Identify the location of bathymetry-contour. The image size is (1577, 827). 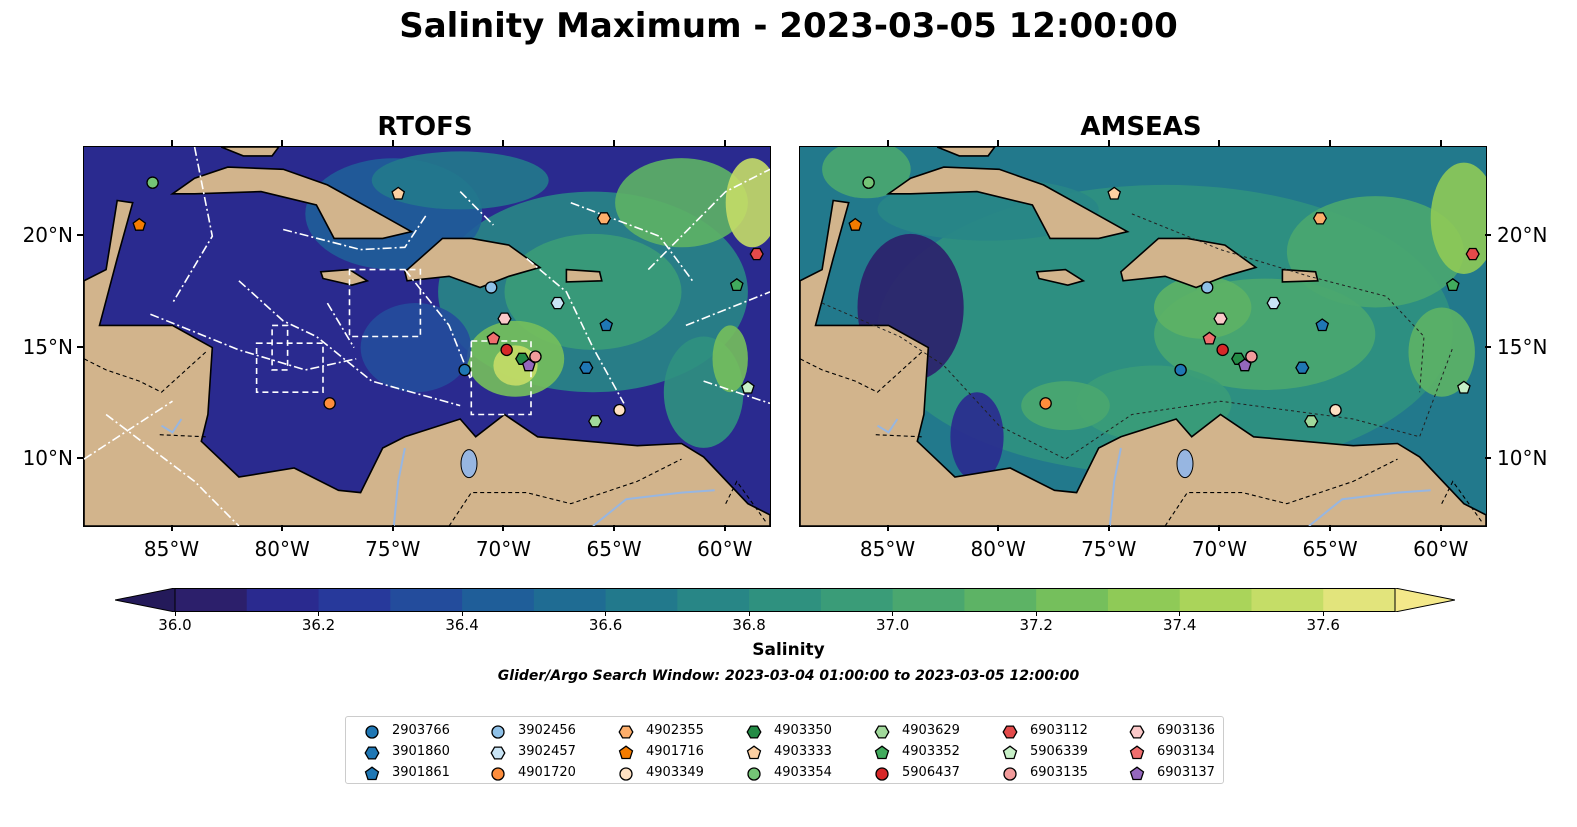
(1278, 303).